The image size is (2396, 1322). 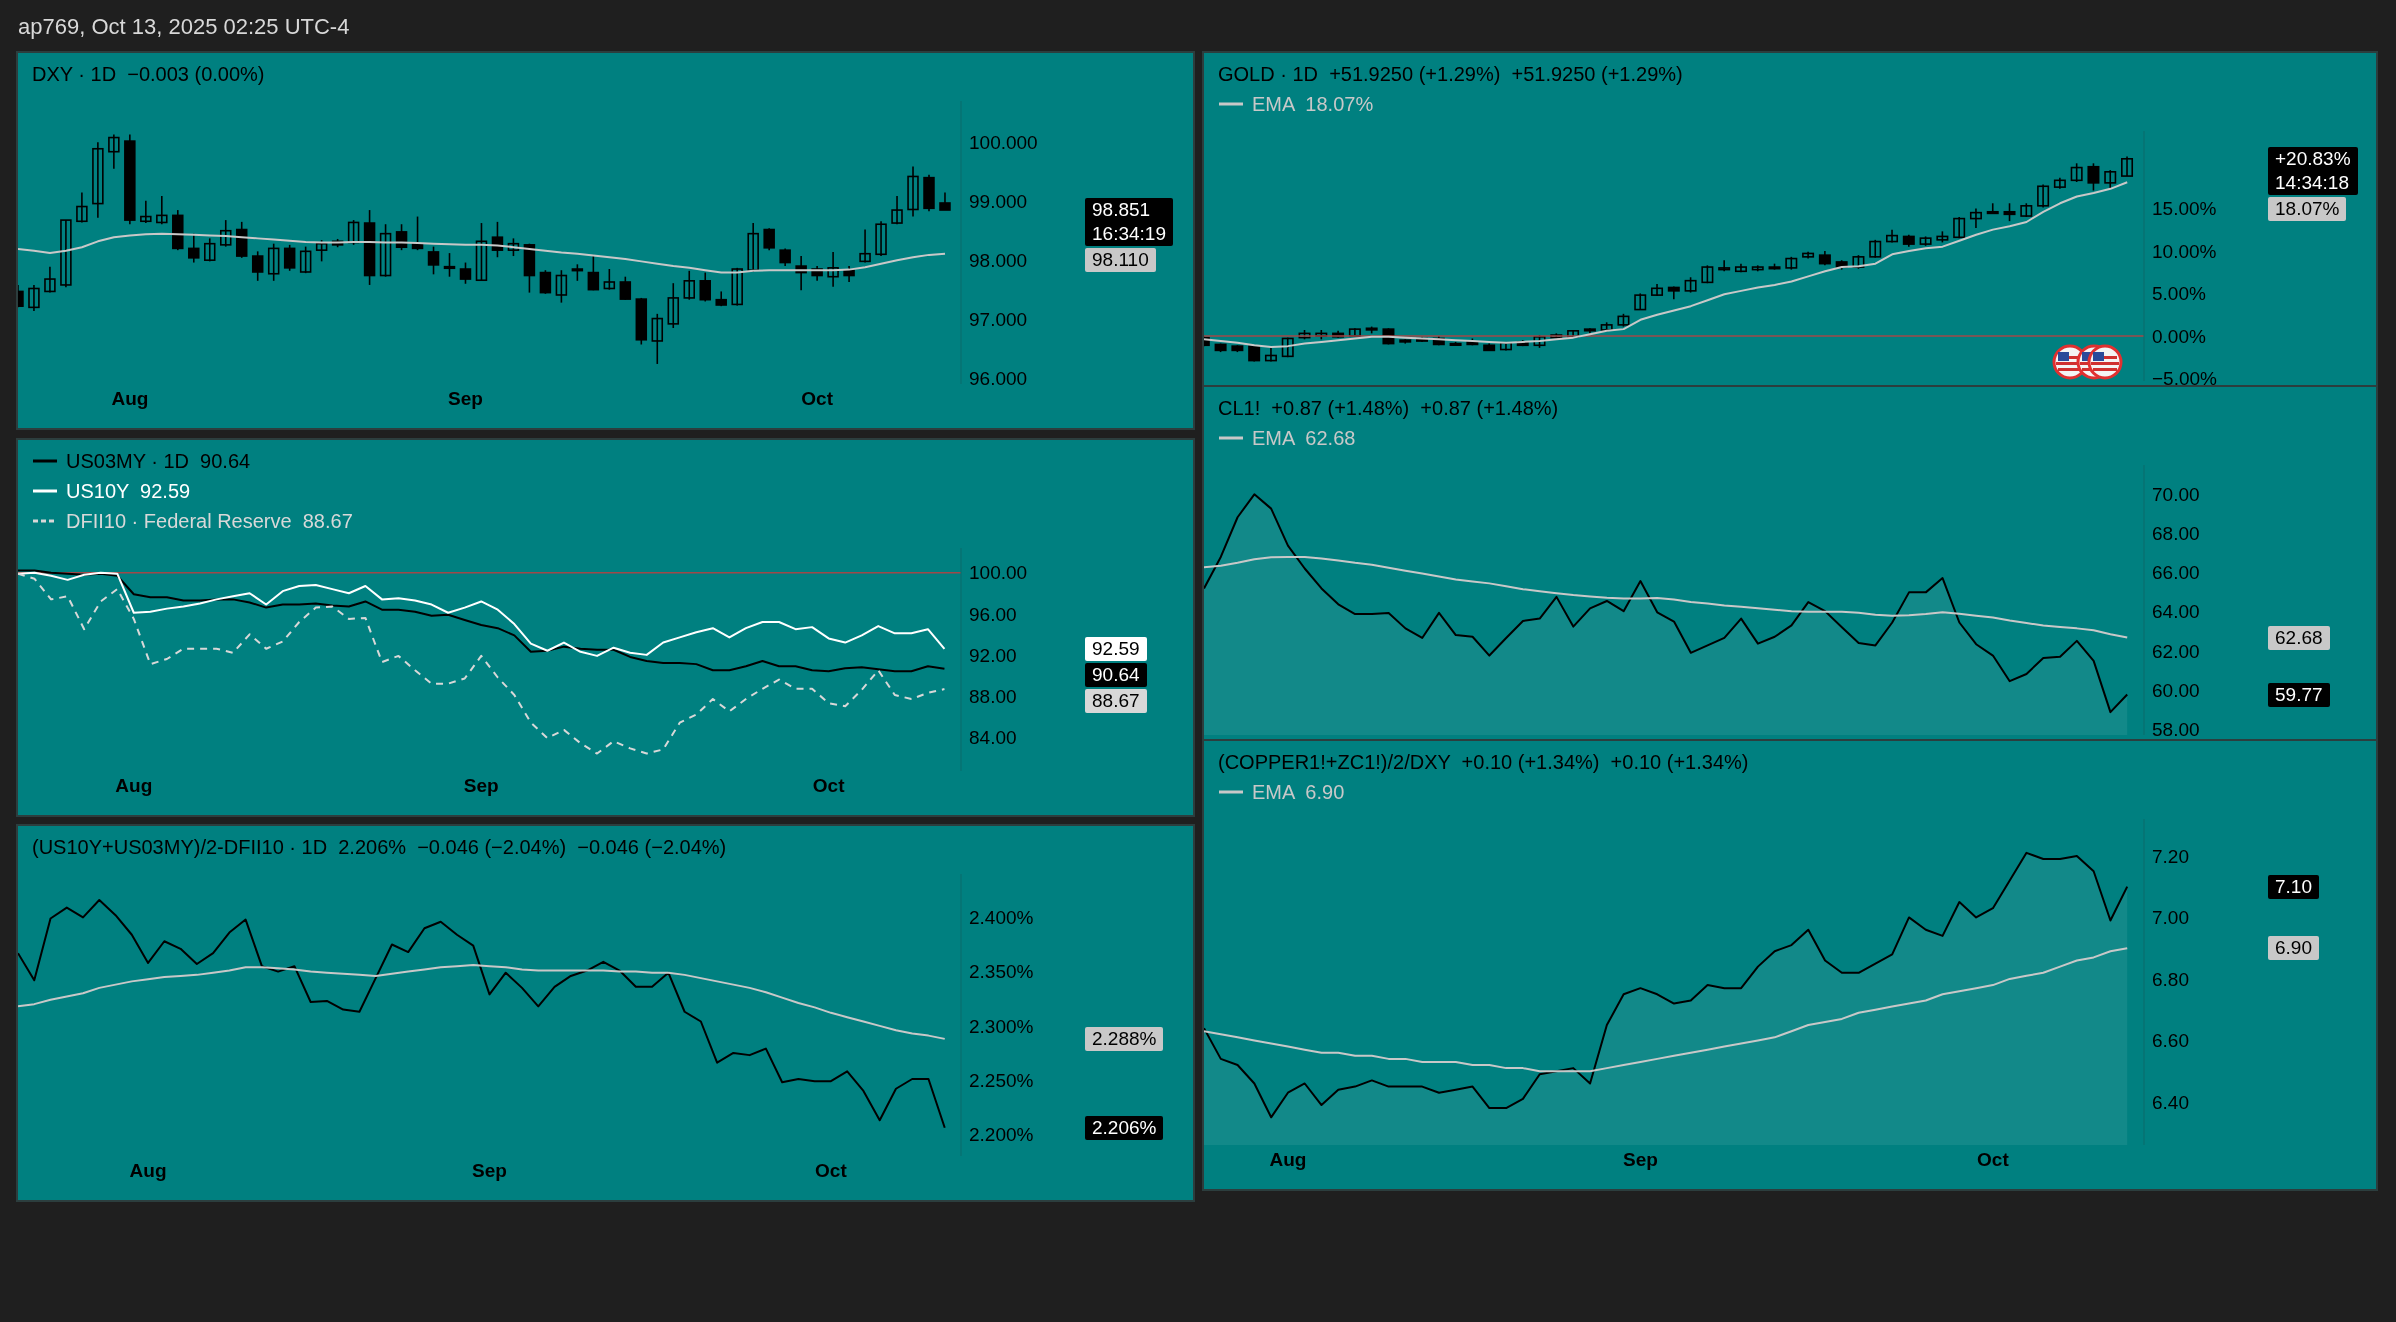 I want to click on text: 59.77, so click(x=2299, y=694).